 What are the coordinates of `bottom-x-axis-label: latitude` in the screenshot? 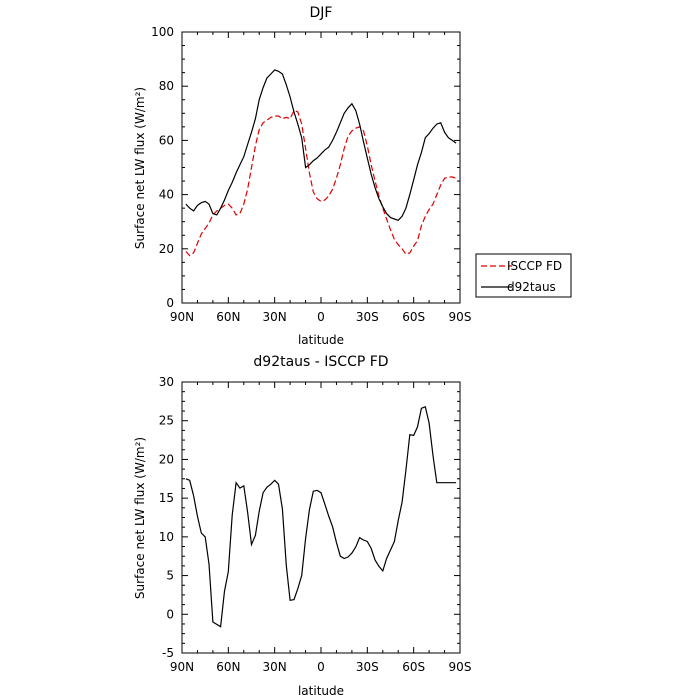 It's located at (321, 691).